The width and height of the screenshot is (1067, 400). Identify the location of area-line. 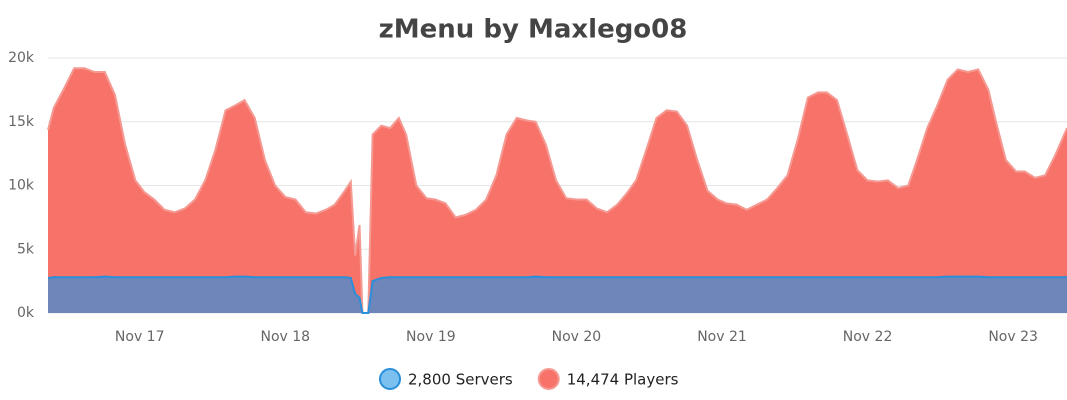
(557, 294).